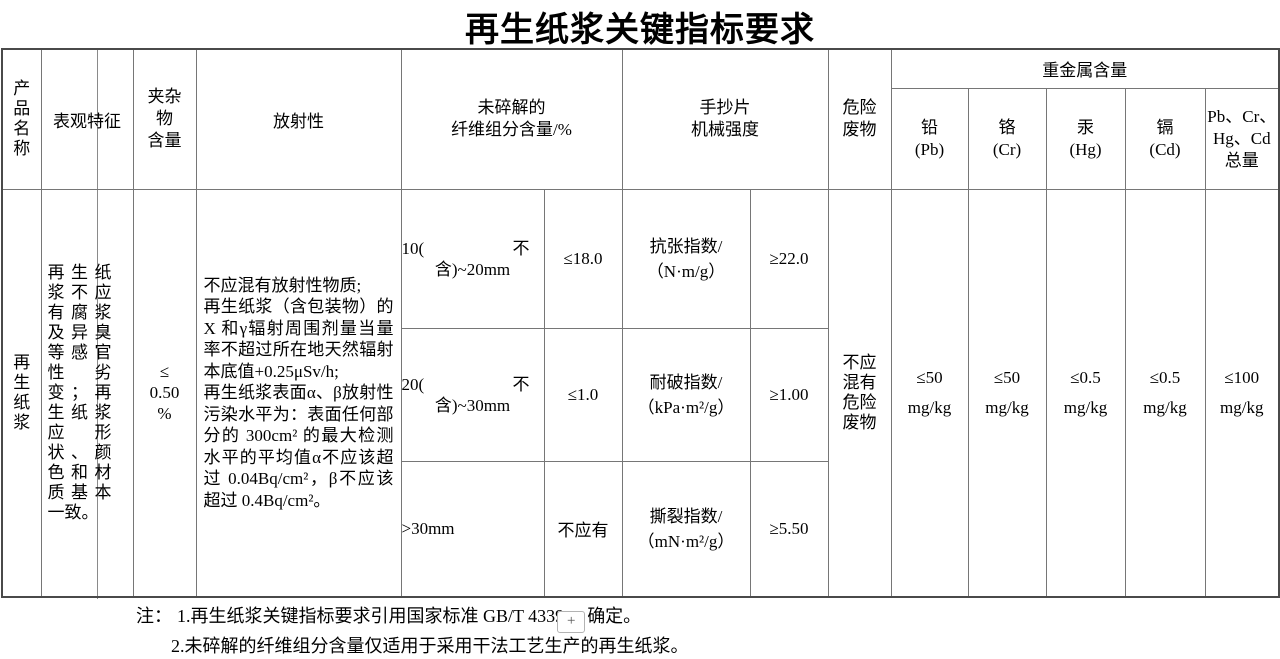 The image size is (1280, 659). What do you see at coordinates (521, 248) in the screenshot?
I see `fiber-range-1-line1-right: 不` at bounding box center [521, 248].